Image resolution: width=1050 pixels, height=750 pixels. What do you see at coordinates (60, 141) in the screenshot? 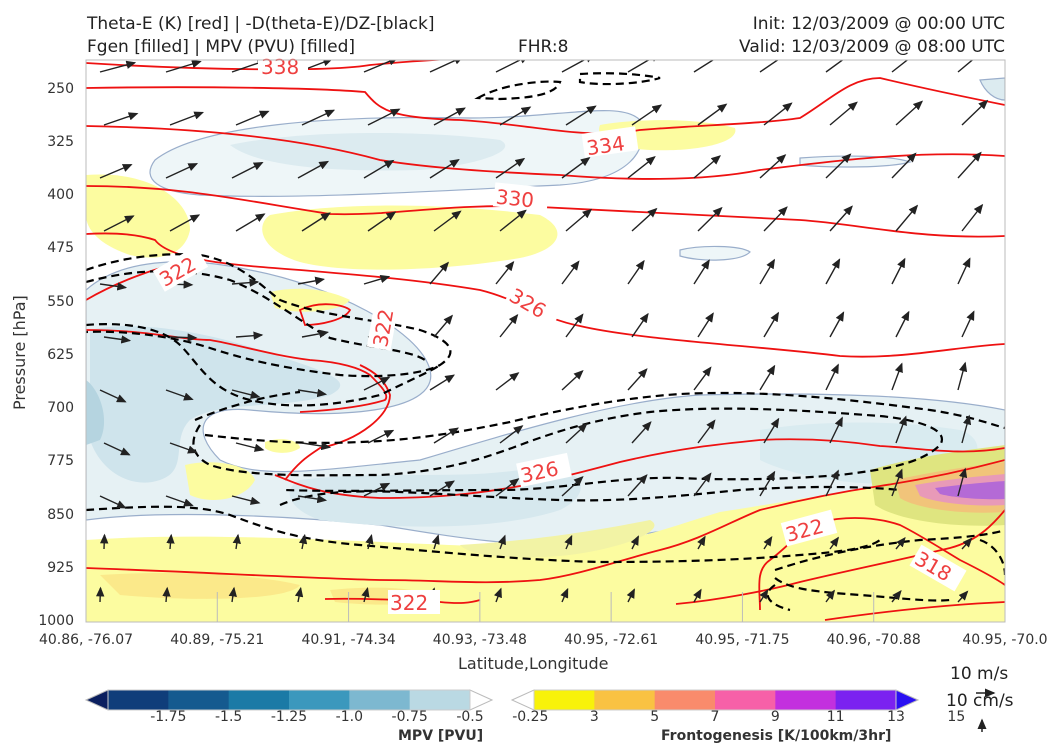
I see `y-tick-label: 325` at bounding box center [60, 141].